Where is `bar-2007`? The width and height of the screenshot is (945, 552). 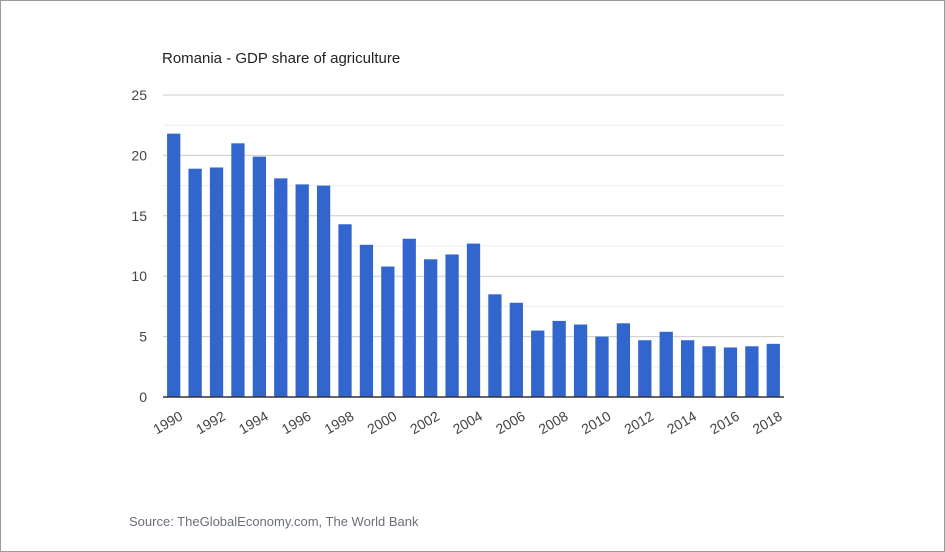
bar-2007 is located at coordinates (538, 363).